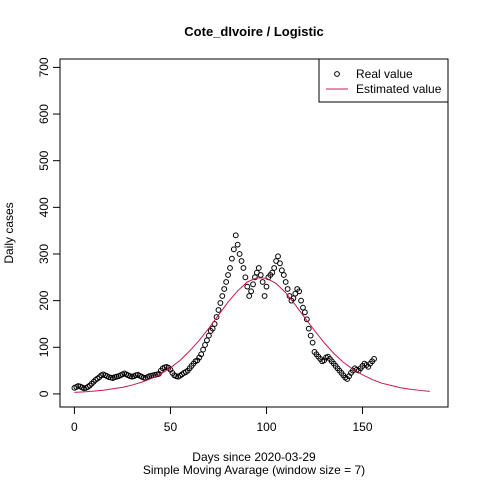  I want to click on chart-title: Cote_dIvoire / Logistic, so click(253, 31).